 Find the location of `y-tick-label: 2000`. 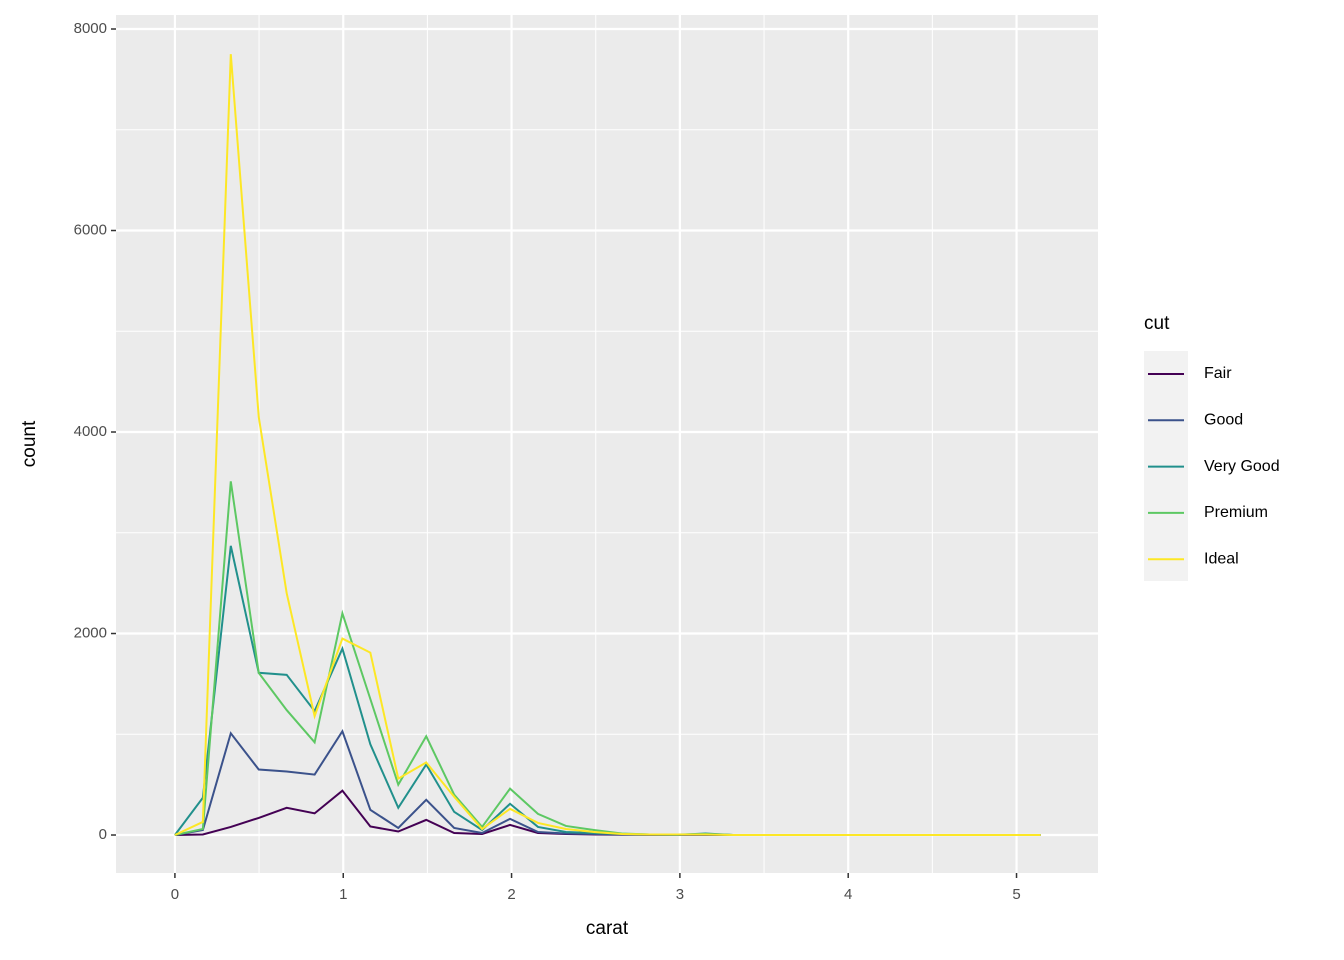

y-tick-label: 2000 is located at coordinates (90, 632).